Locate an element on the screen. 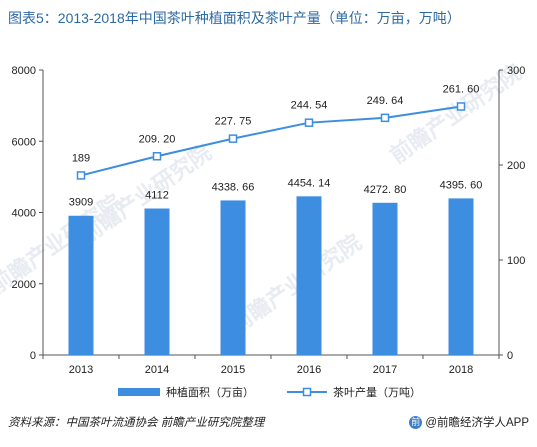 The width and height of the screenshot is (537, 447). bar-value-label: 4272. 80 is located at coordinates (385, 190).